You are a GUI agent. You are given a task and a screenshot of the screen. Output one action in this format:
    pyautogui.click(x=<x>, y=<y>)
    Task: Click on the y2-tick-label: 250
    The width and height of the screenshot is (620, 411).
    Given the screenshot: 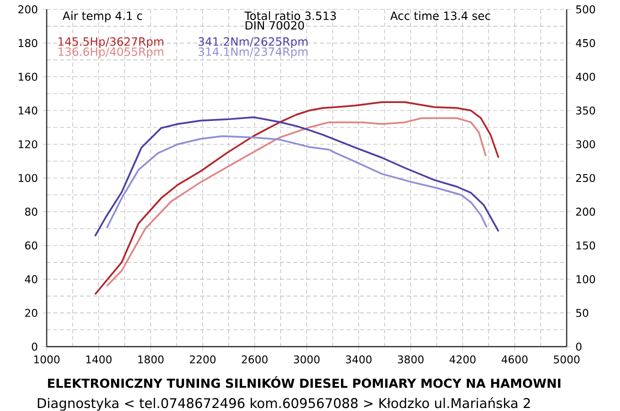 What is the action you would take?
    pyautogui.click(x=586, y=178)
    